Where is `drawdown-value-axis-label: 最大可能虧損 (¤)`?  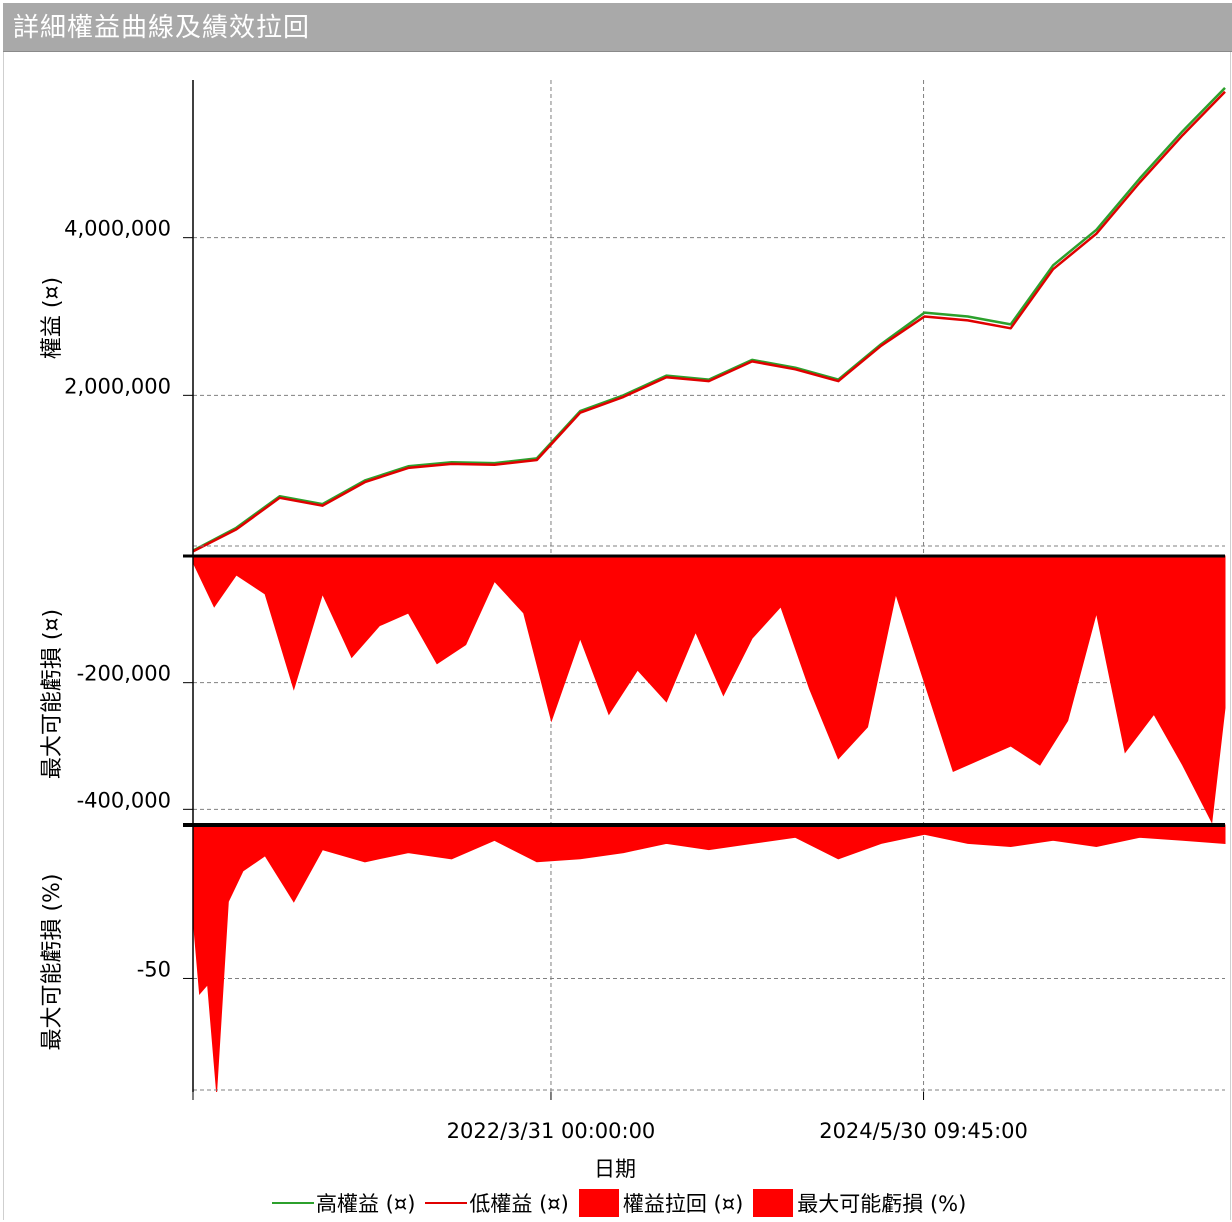 drawdown-value-axis-label: 最大可能虧損 (¤) is located at coordinates (52, 694).